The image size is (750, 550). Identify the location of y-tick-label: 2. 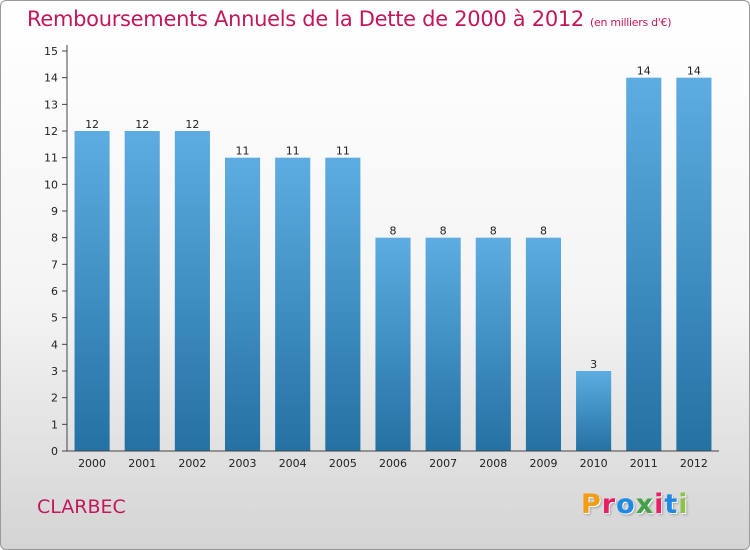
(54, 398).